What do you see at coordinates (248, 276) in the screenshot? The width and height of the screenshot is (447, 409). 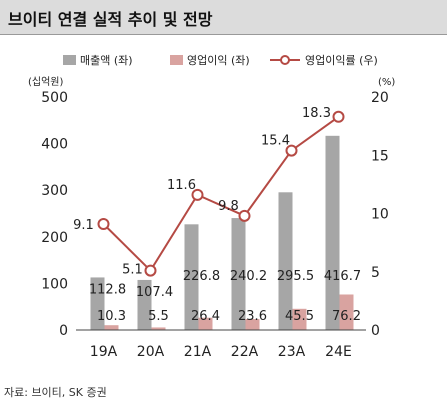 I see `data-label-sales: 240.2` at bounding box center [248, 276].